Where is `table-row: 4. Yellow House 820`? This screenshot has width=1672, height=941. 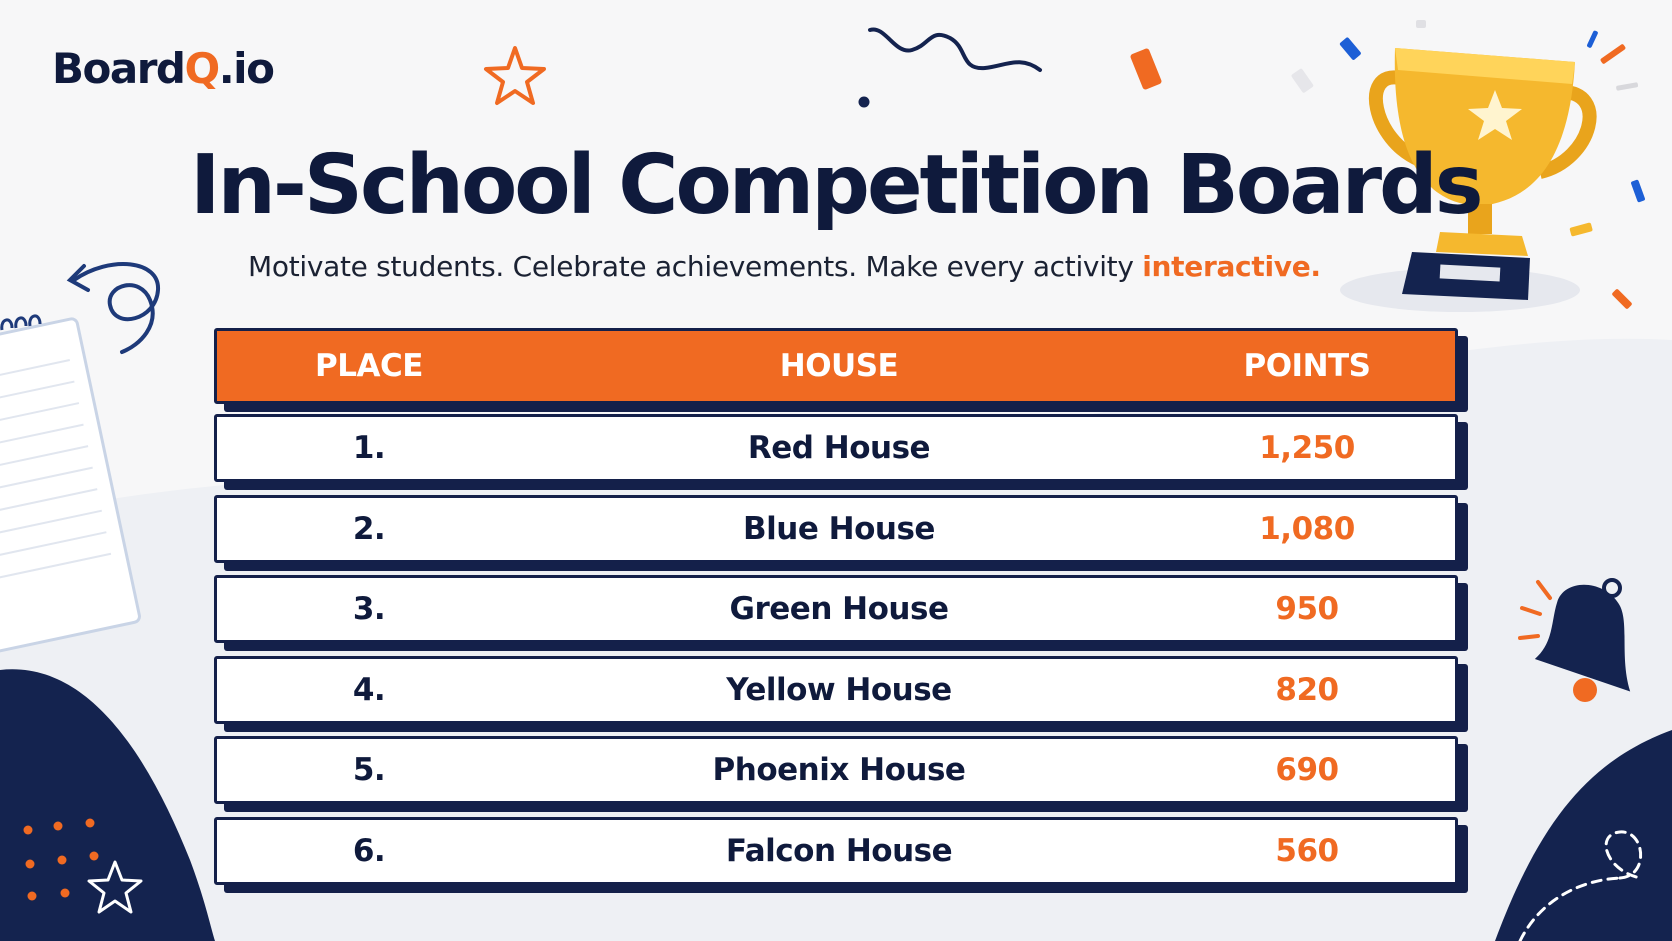
table-row: 4. Yellow House 820 is located at coordinates (836, 689).